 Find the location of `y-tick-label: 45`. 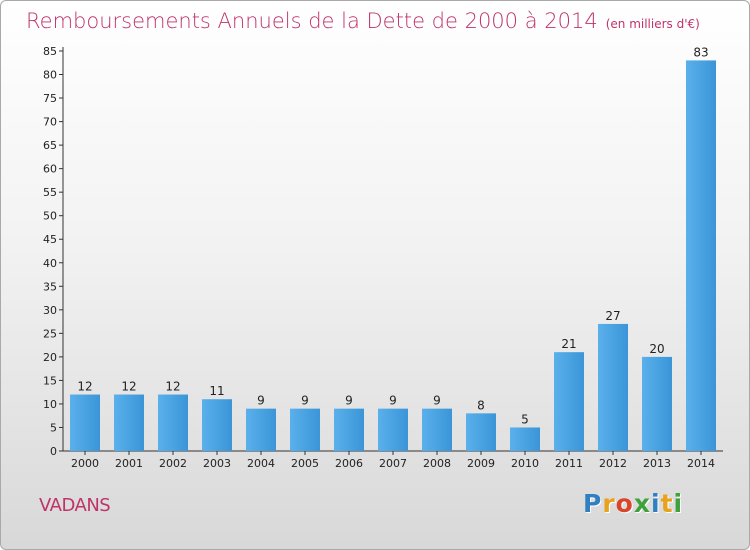

y-tick-label: 45 is located at coordinates (50, 239).